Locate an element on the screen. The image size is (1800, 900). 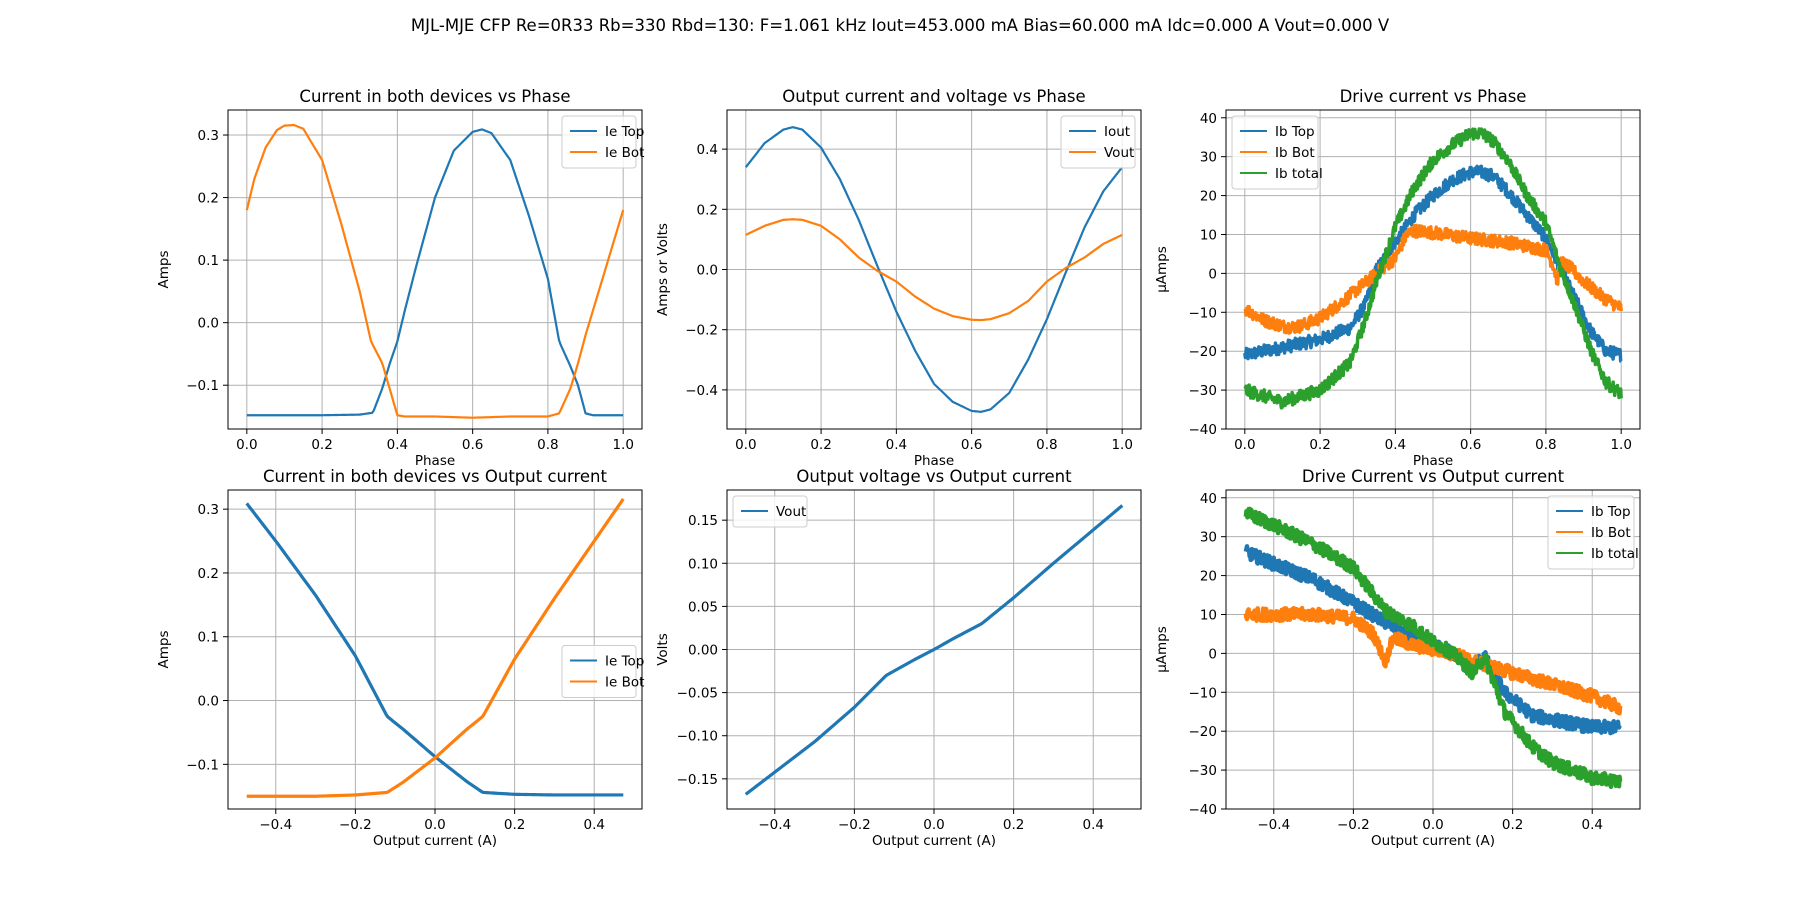
subplot-title: Output current and voltage vs Phase is located at coordinates (933, 96).